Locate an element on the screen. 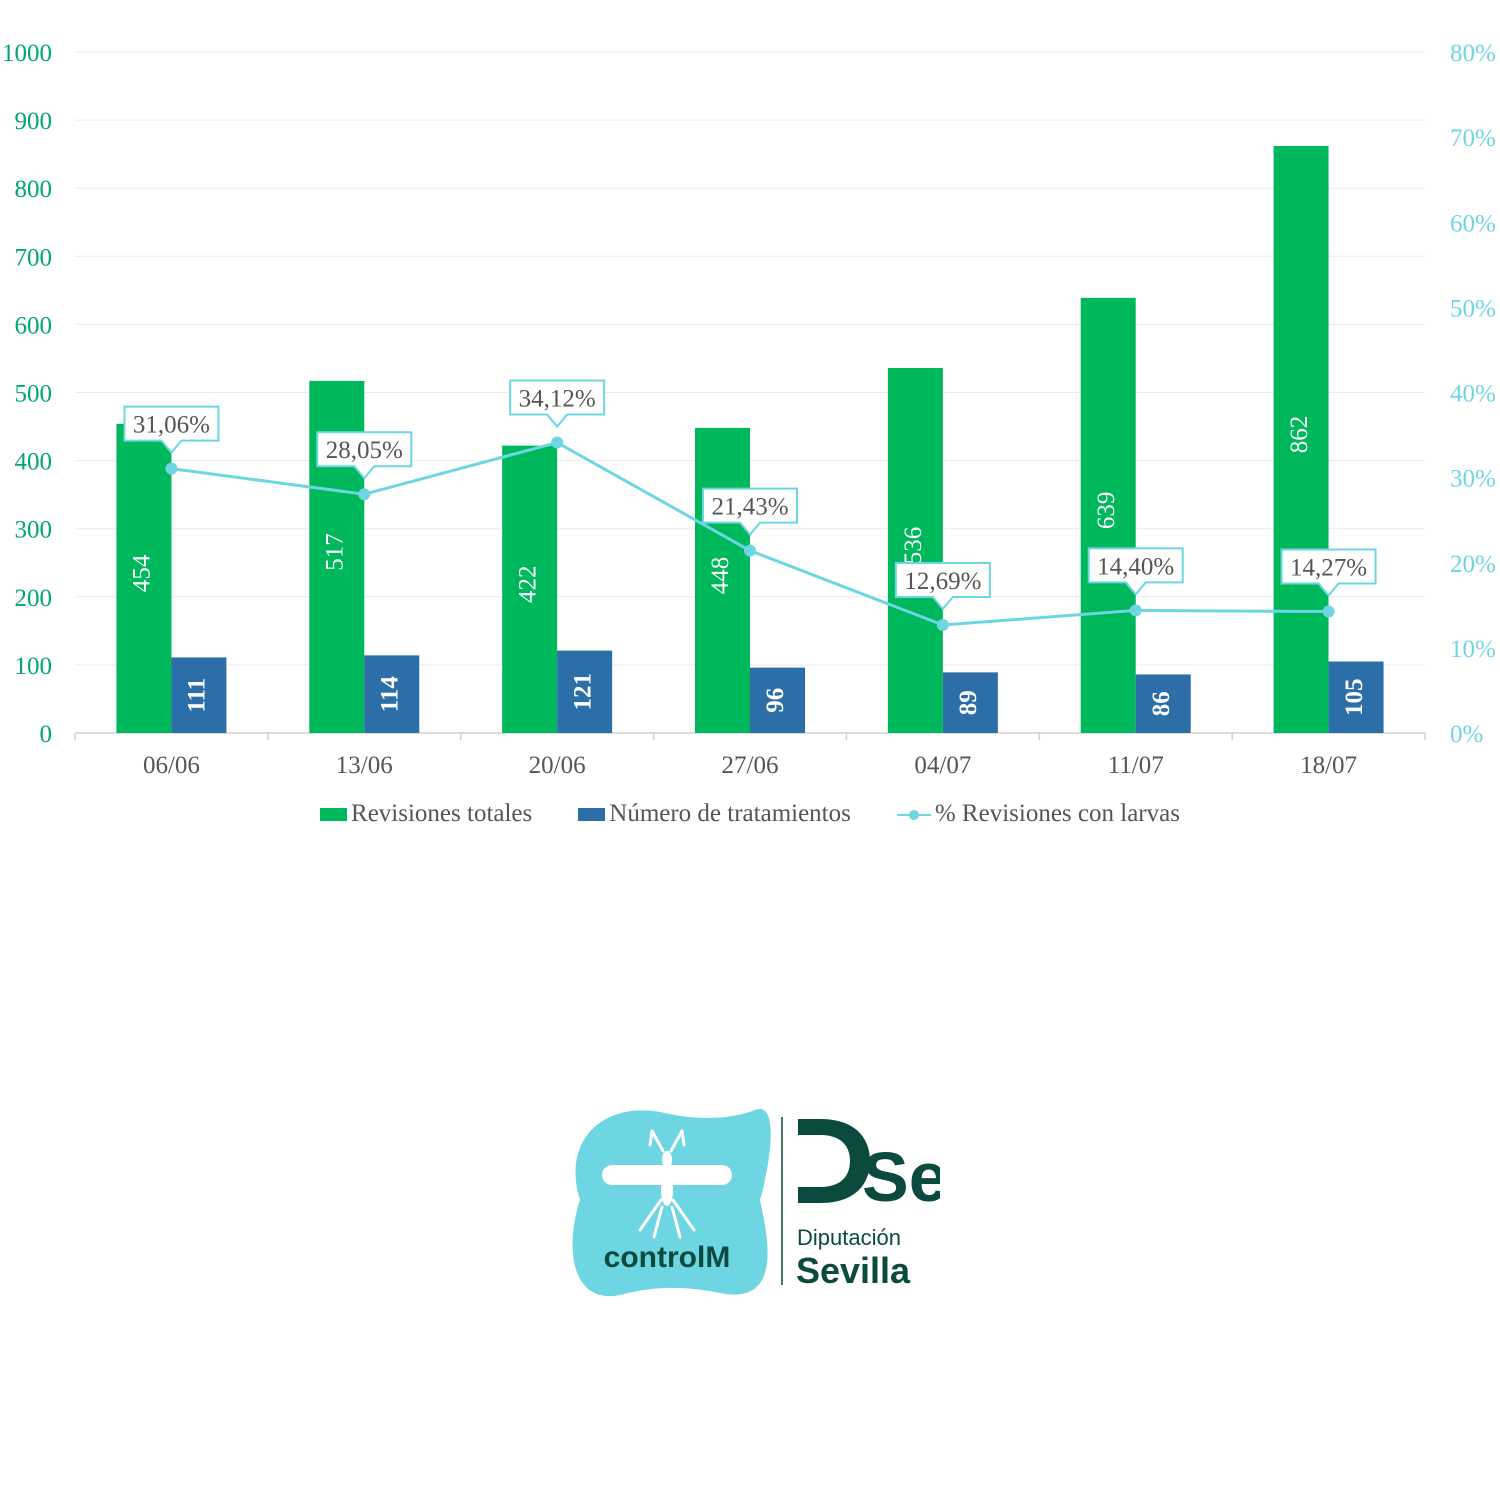  bar-label-tratamientos: 111 is located at coordinates (197, 695).